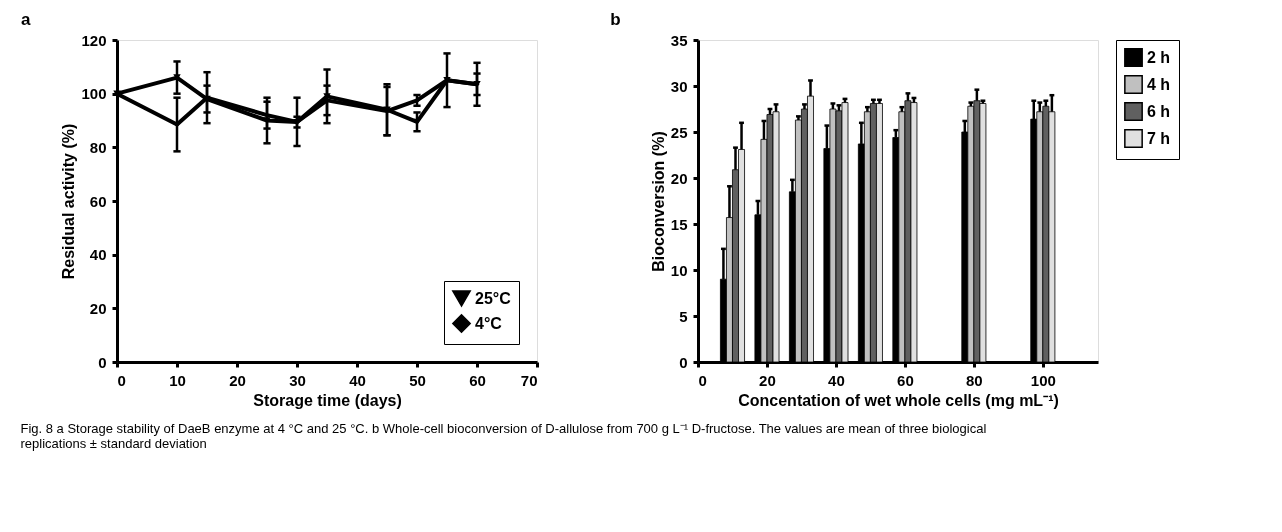  Describe the element at coordinates (98, 201) in the screenshot. I see `y-tick-label: 60` at that location.